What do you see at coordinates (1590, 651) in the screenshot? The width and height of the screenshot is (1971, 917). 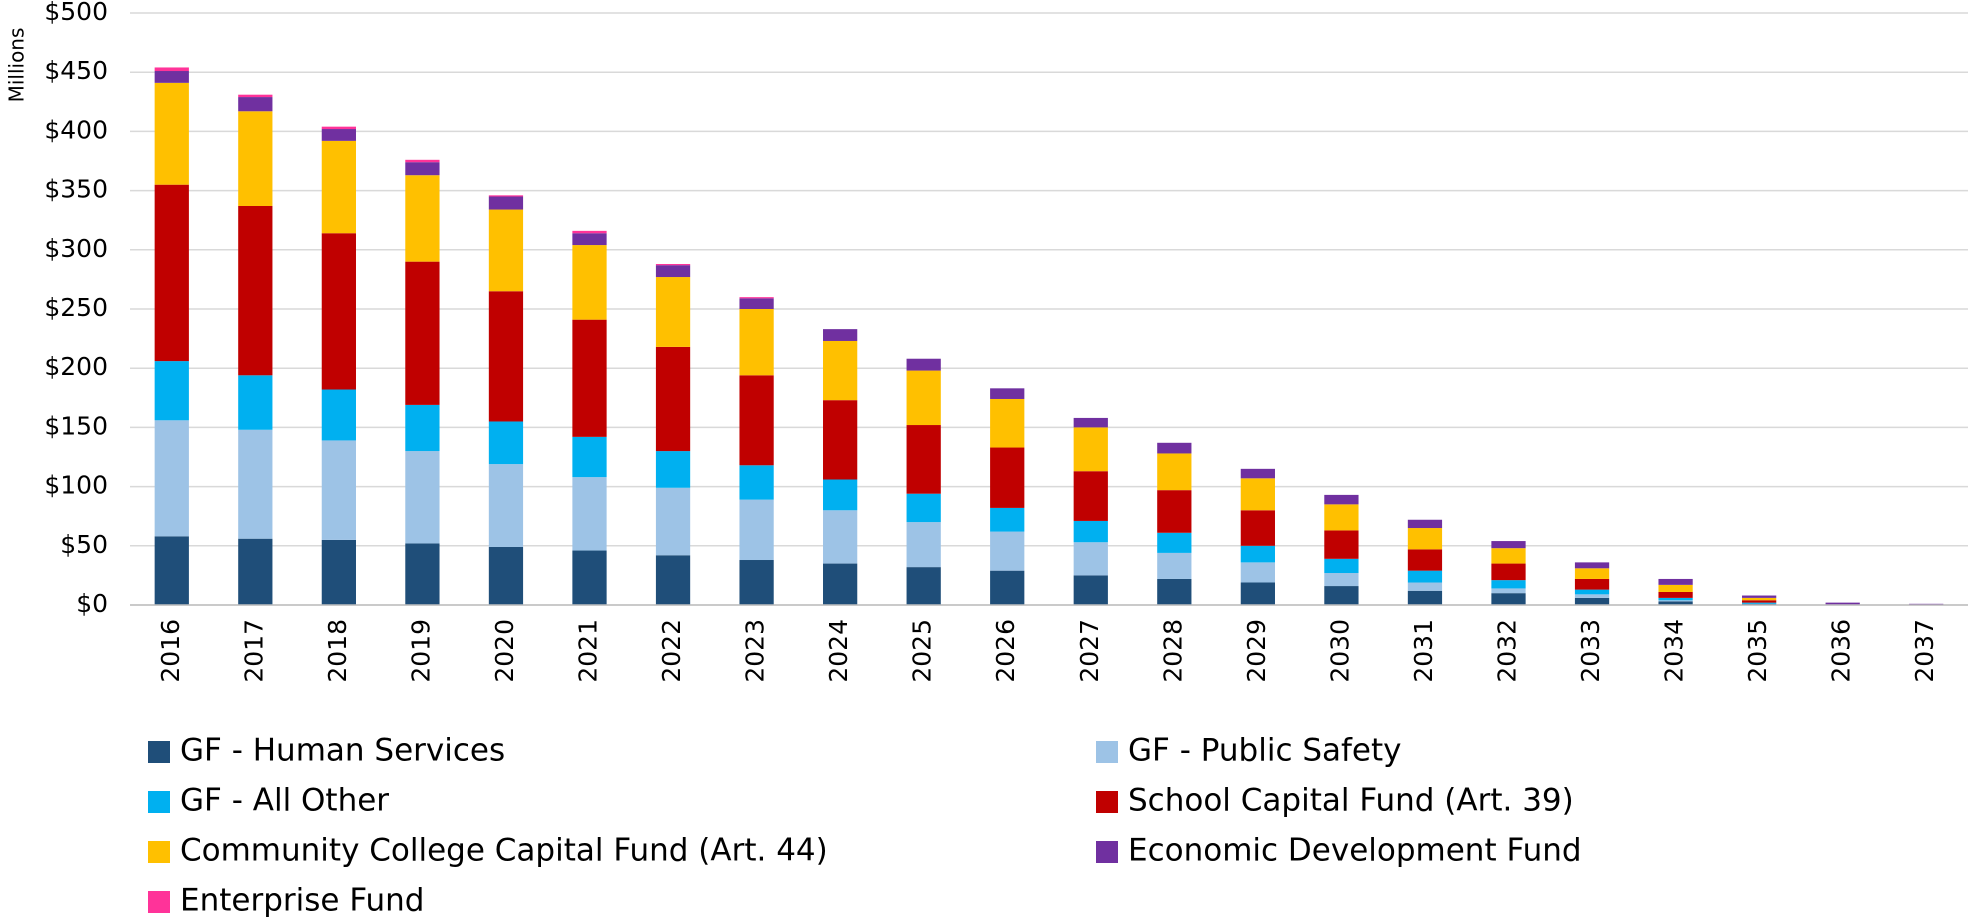 I see `x-tick-label: 2033` at bounding box center [1590, 651].